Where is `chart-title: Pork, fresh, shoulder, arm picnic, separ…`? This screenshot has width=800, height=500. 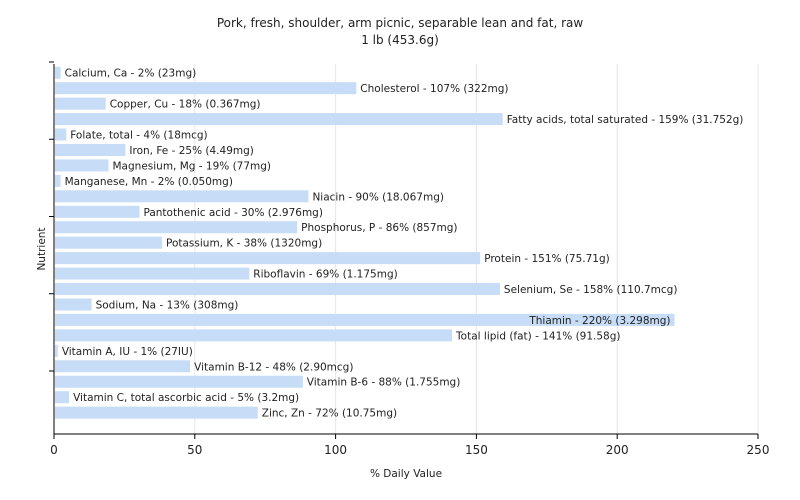 chart-title: Pork, fresh, shoulder, arm picnic, separ… is located at coordinates (400, 23).